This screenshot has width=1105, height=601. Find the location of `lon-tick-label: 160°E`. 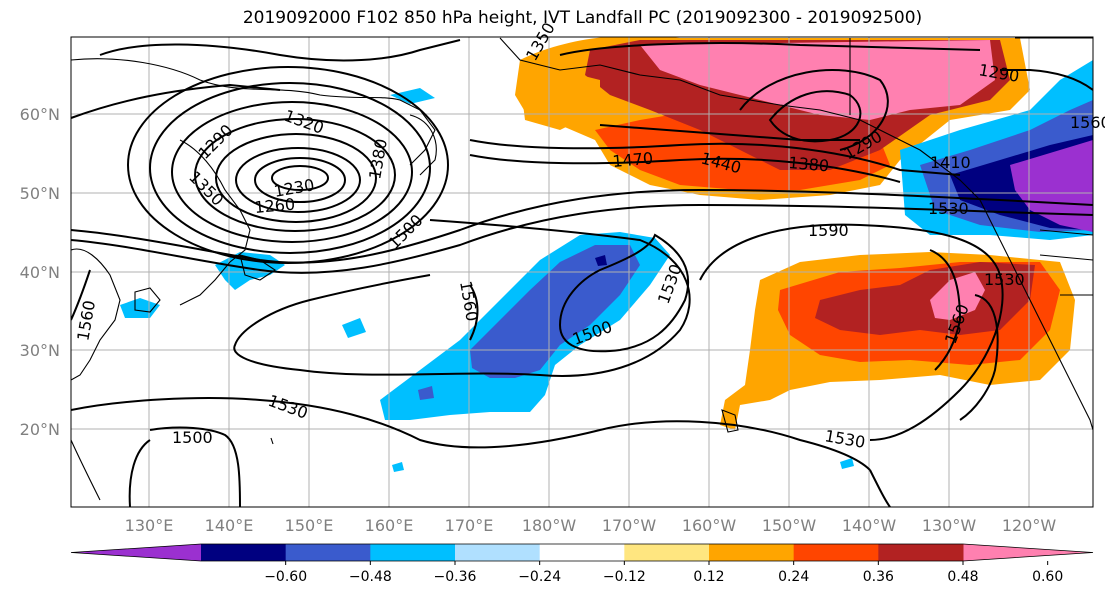

lon-tick-label: 160°E is located at coordinates (389, 525).